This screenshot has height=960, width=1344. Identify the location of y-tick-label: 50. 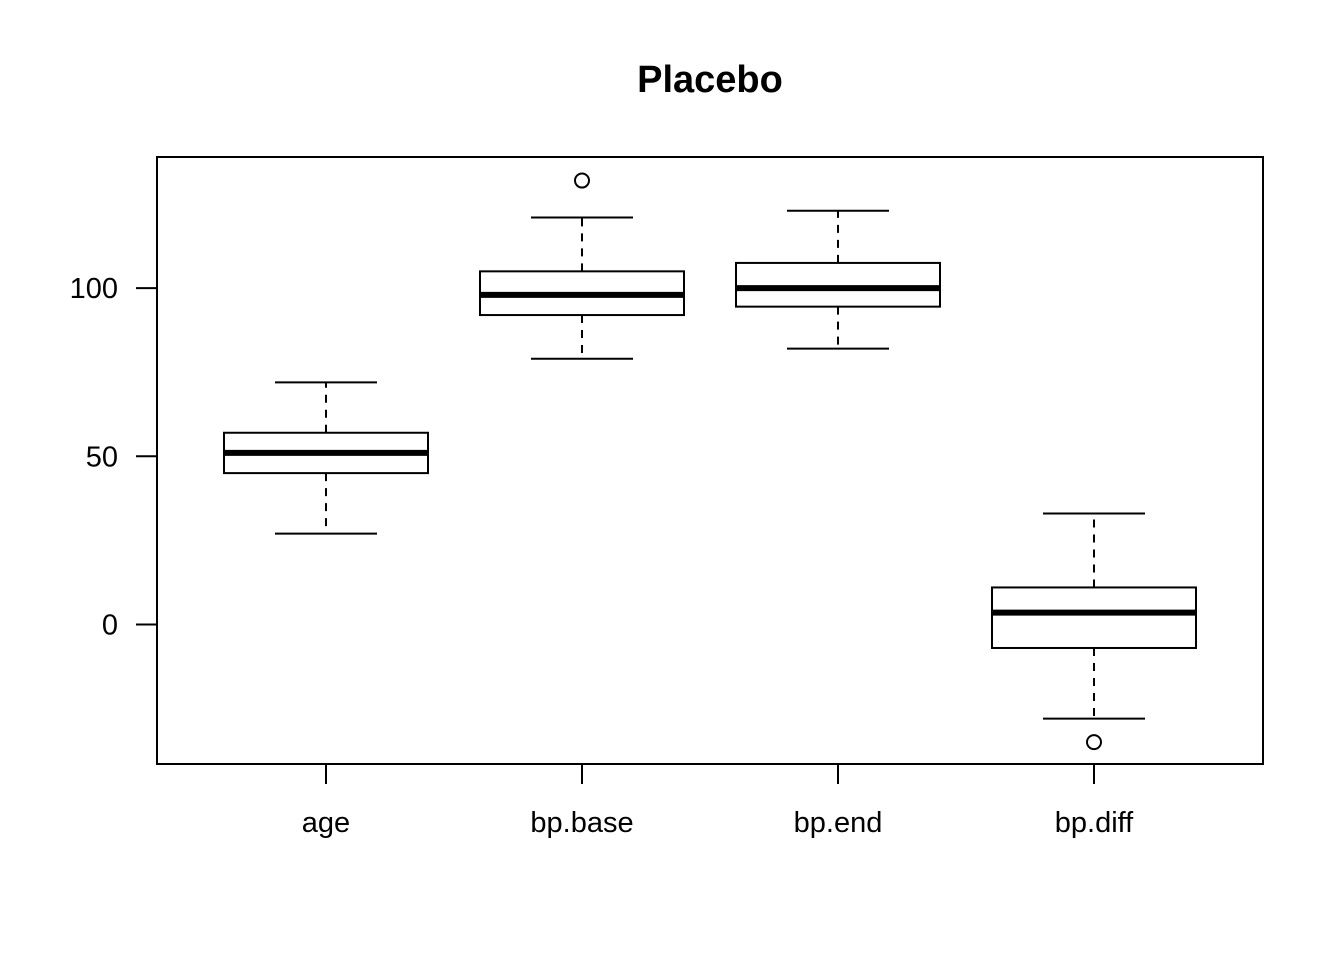
(102, 457).